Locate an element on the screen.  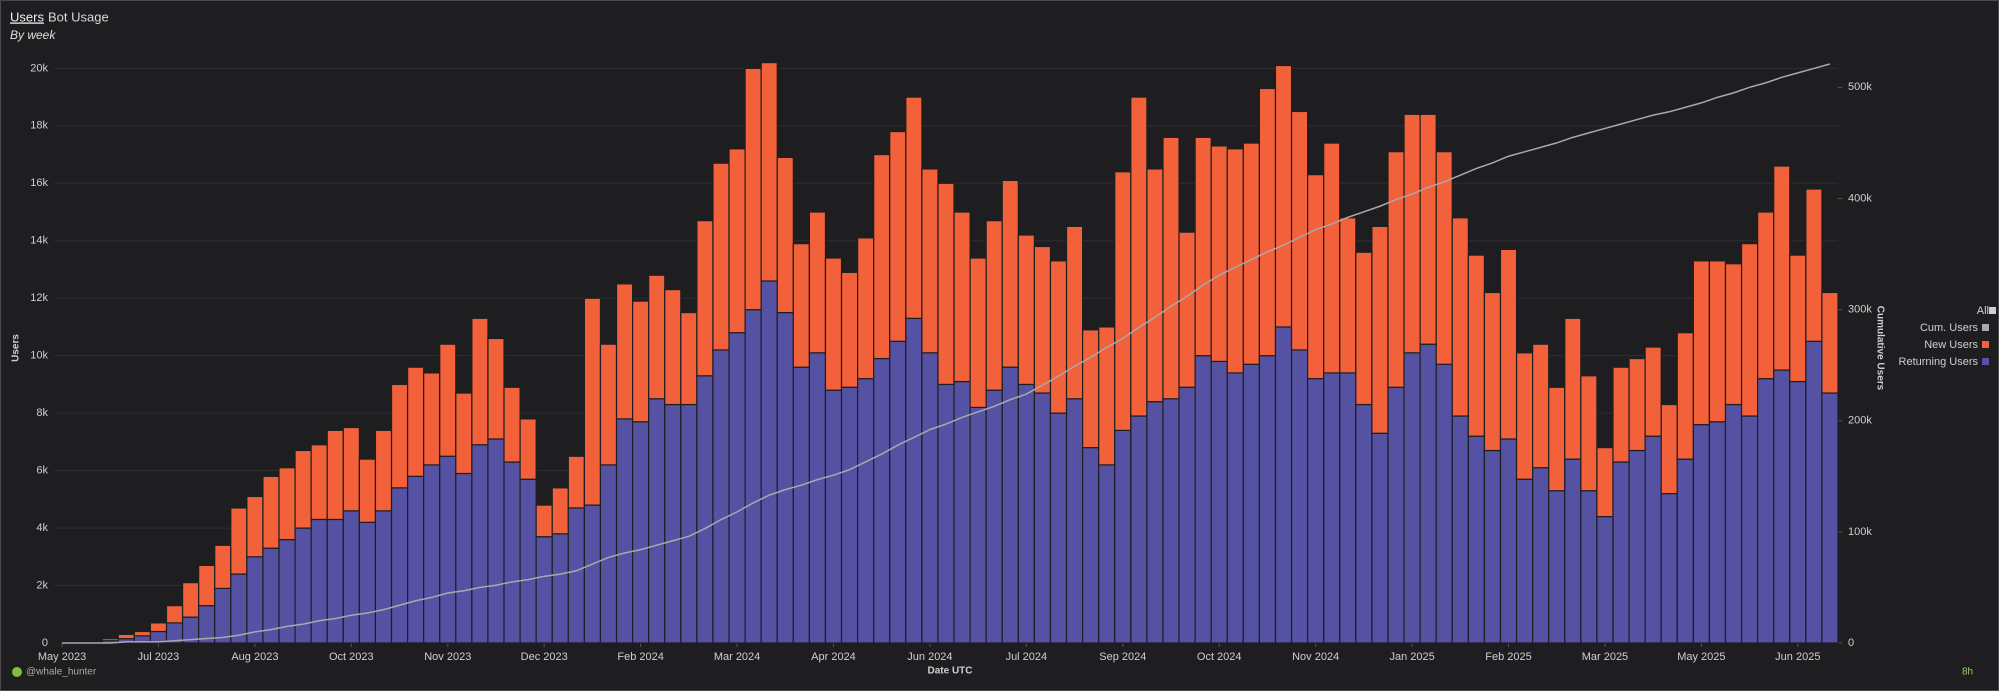
x-tick-label: Nov 2023 is located at coordinates (447, 657).